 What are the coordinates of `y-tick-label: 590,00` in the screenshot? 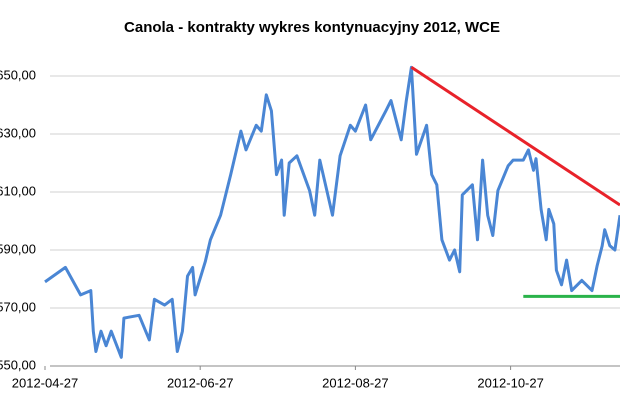 It's located at (18, 248).